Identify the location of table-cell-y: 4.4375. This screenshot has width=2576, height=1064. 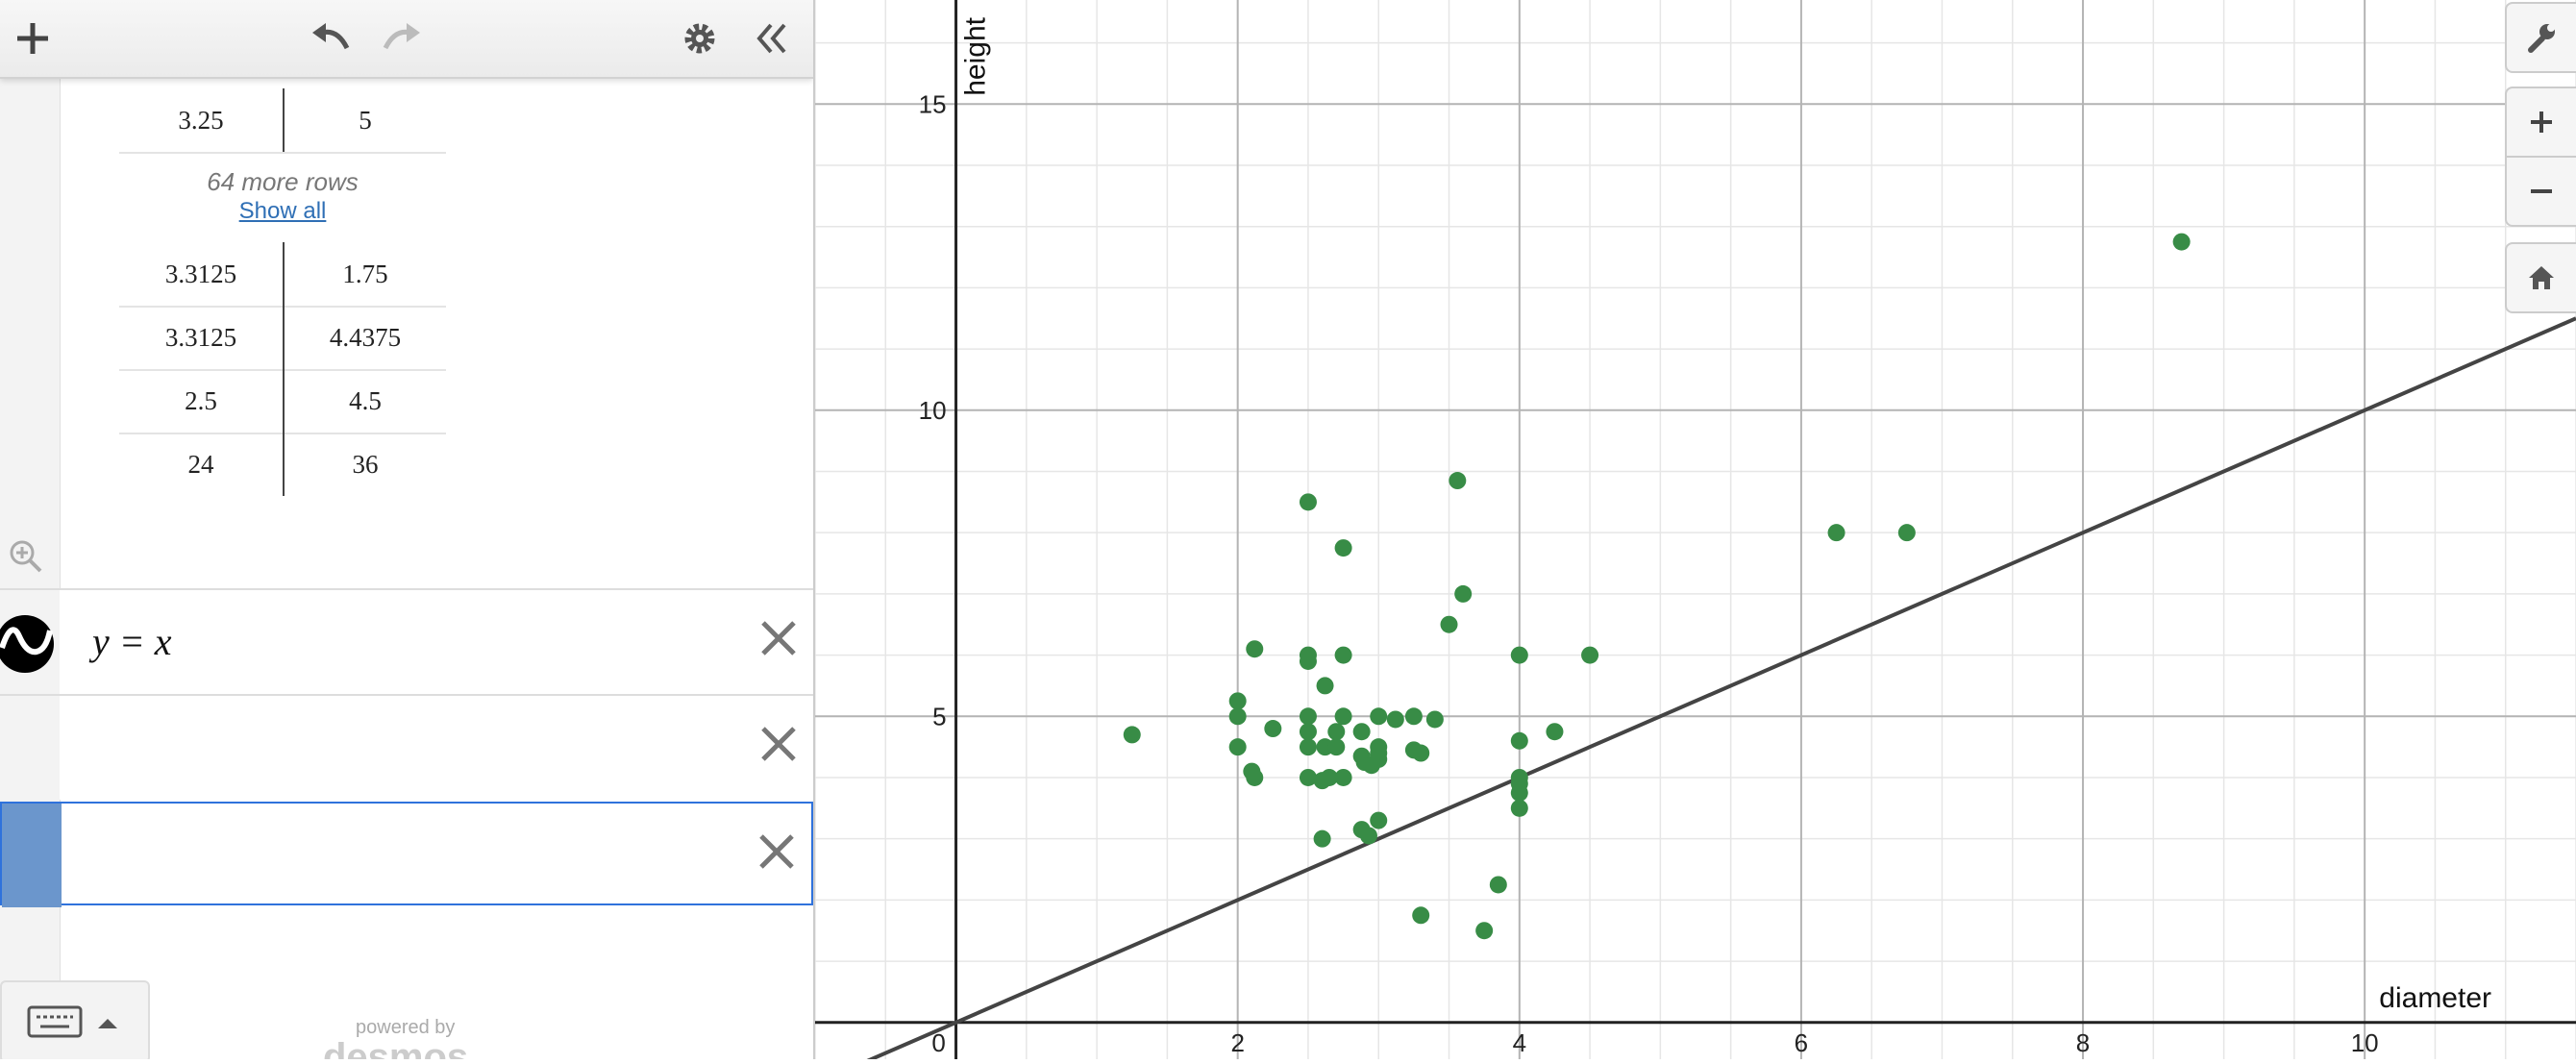
(366, 337).